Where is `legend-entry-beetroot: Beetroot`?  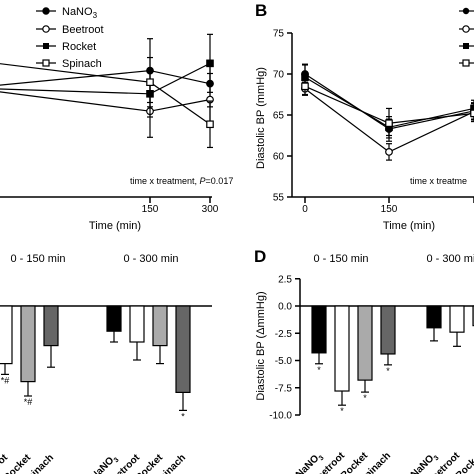
legend-entry-beetroot: Beetroot is located at coordinates (70, 30).